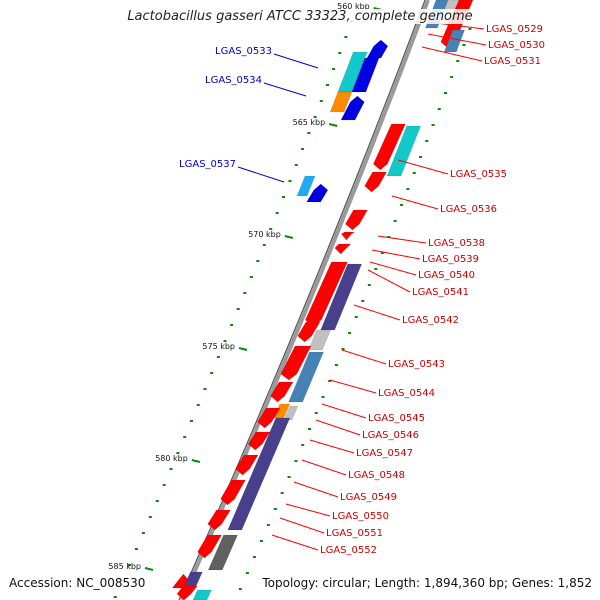  I want to click on gene-label: LGAS_0548, so click(376, 475).